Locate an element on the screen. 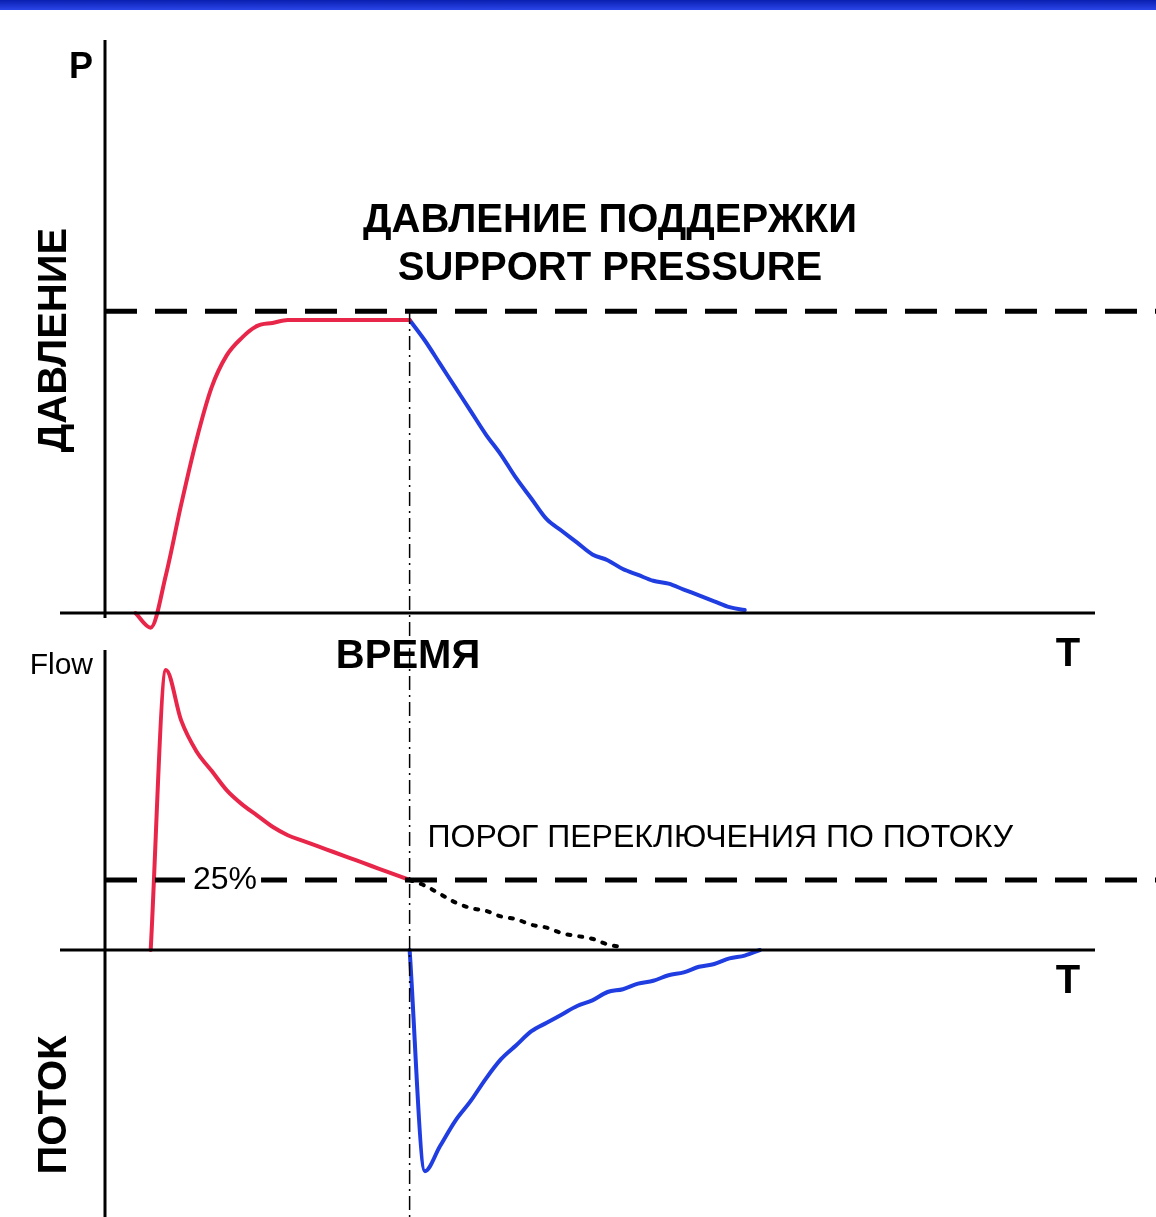 This screenshot has height=1217, width=1156. y-axis-title: ПОТОК is located at coordinates (52, 1105).